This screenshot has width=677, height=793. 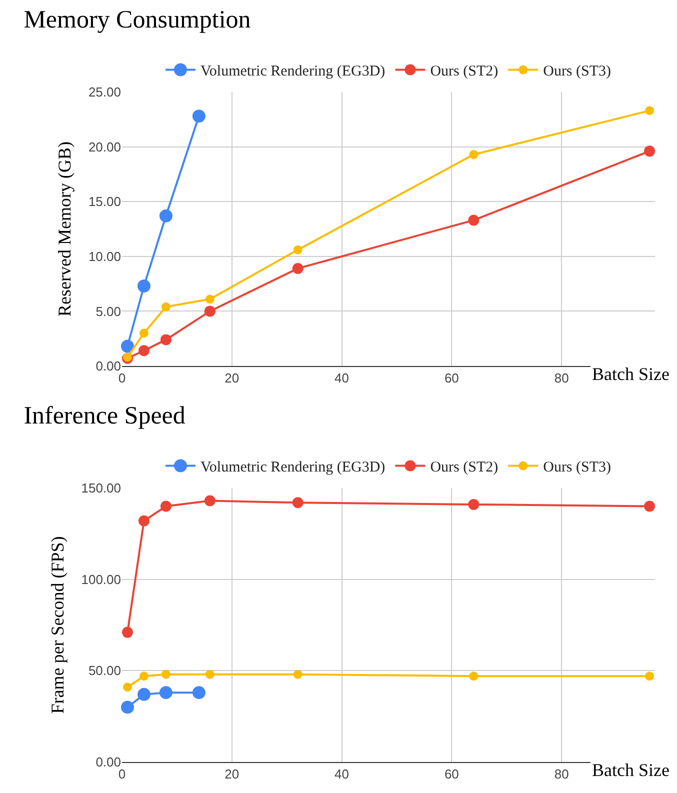 What do you see at coordinates (104, 256) in the screenshot?
I see `y-tick-label: 10.00` at bounding box center [104, 256].